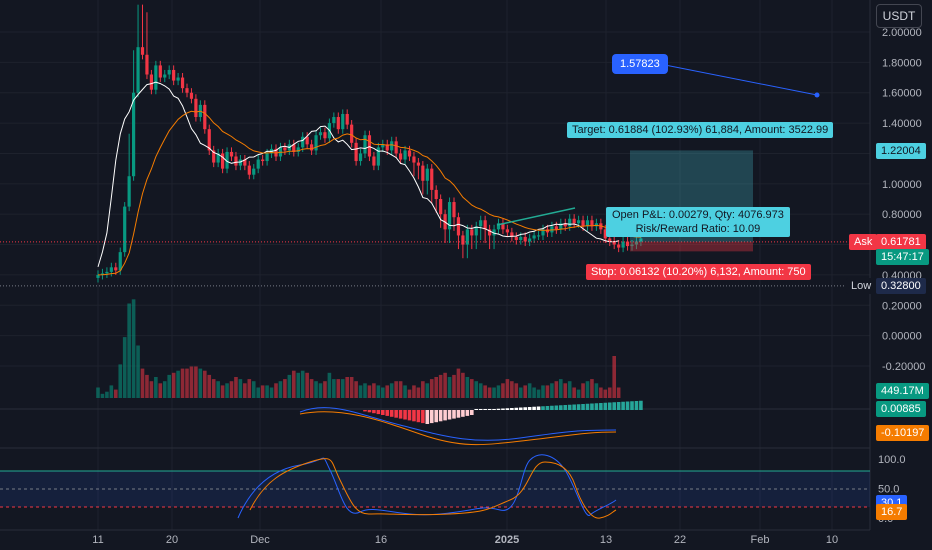 Image resolution: width=932 pixels, height=550 pixels. Describe the element at coordinates (507, 540) in the screenshot. I see `time-tick-label: 2025` at that location.